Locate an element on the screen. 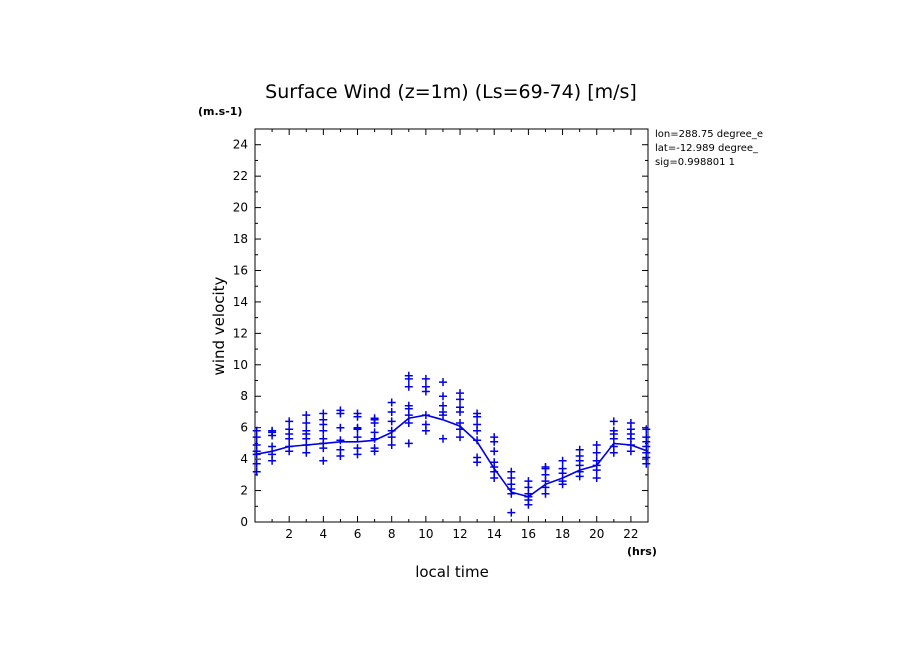  x-tick-label: 16 is located at coordinates (528, 534).